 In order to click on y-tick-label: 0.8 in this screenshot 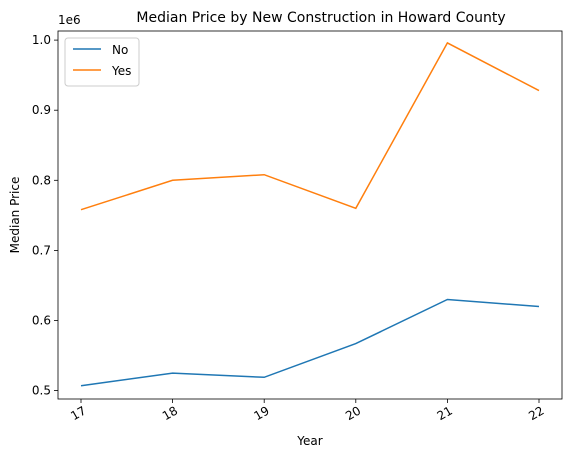, I will do `click(41, 180)`.